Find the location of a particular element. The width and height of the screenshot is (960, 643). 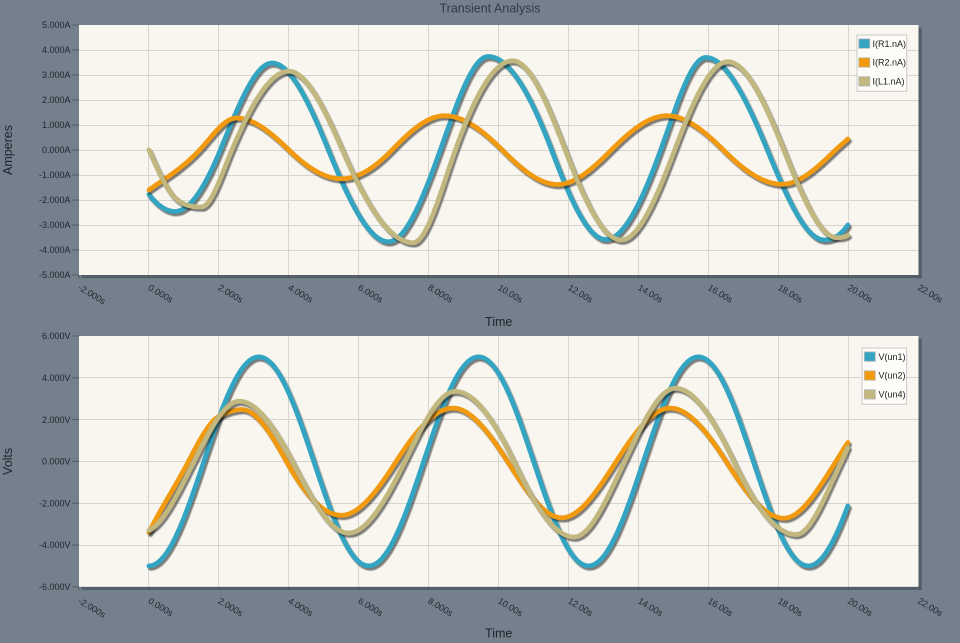

svg-text: 0.000A is located at coordinates (56, 150).